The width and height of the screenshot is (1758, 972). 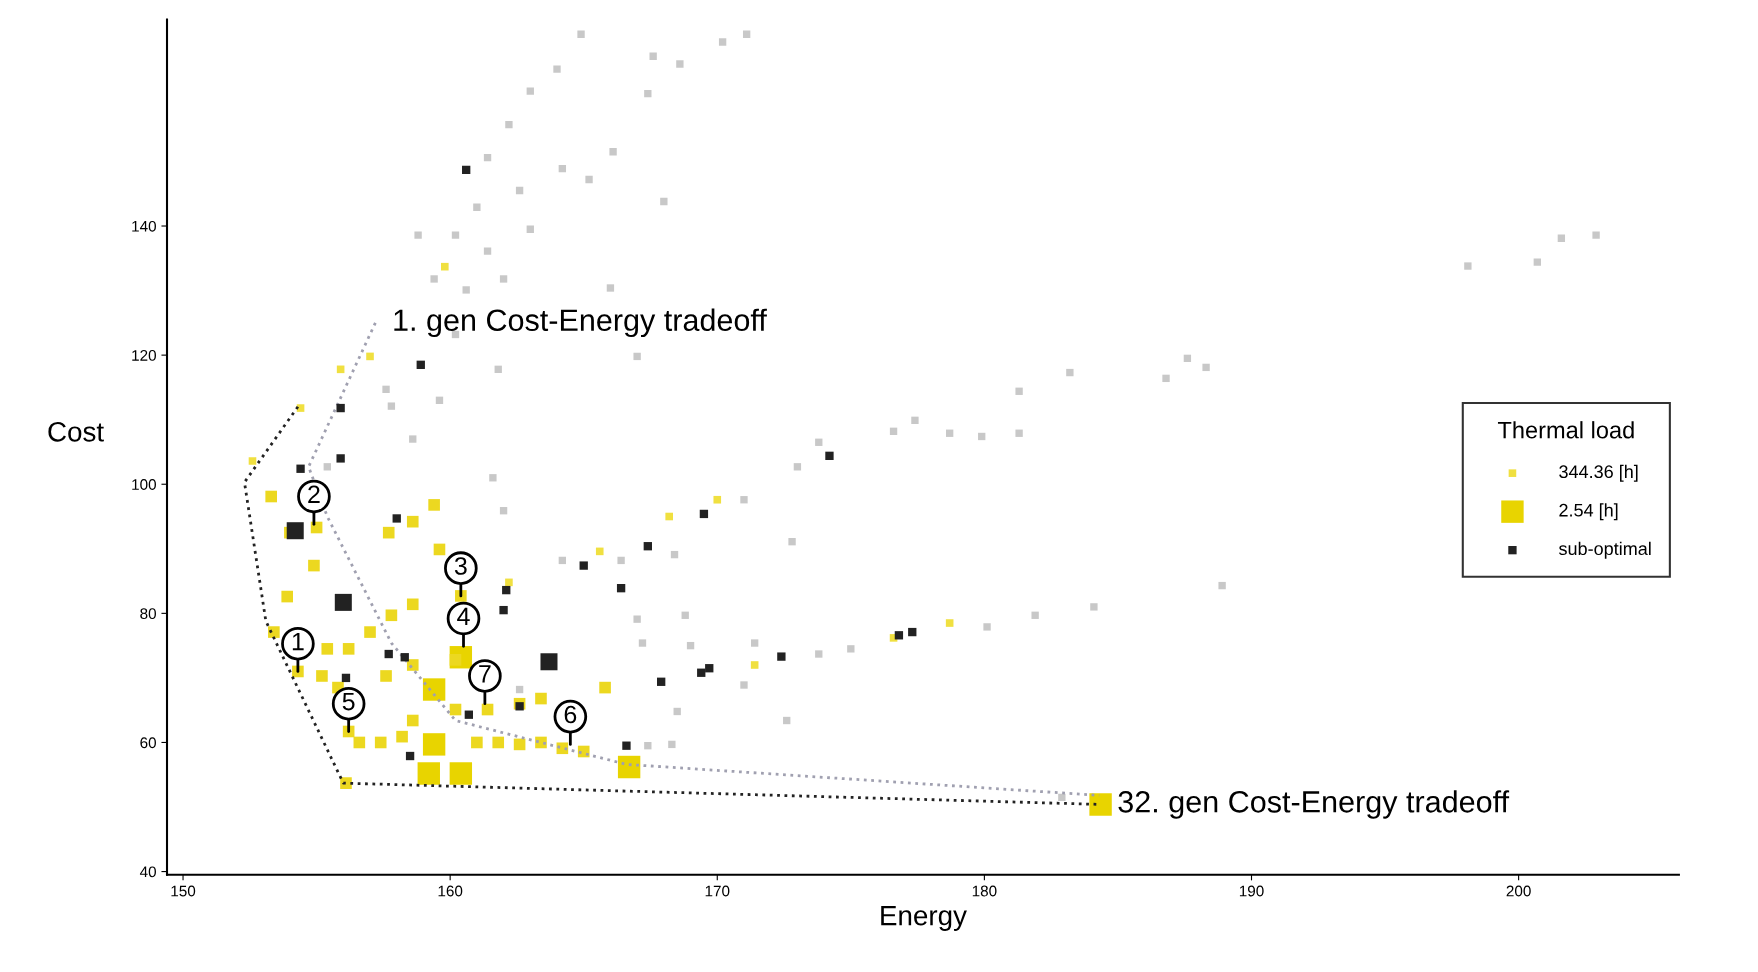 I want to click on x-tick-label: 200, so click(x=1518, y=891).